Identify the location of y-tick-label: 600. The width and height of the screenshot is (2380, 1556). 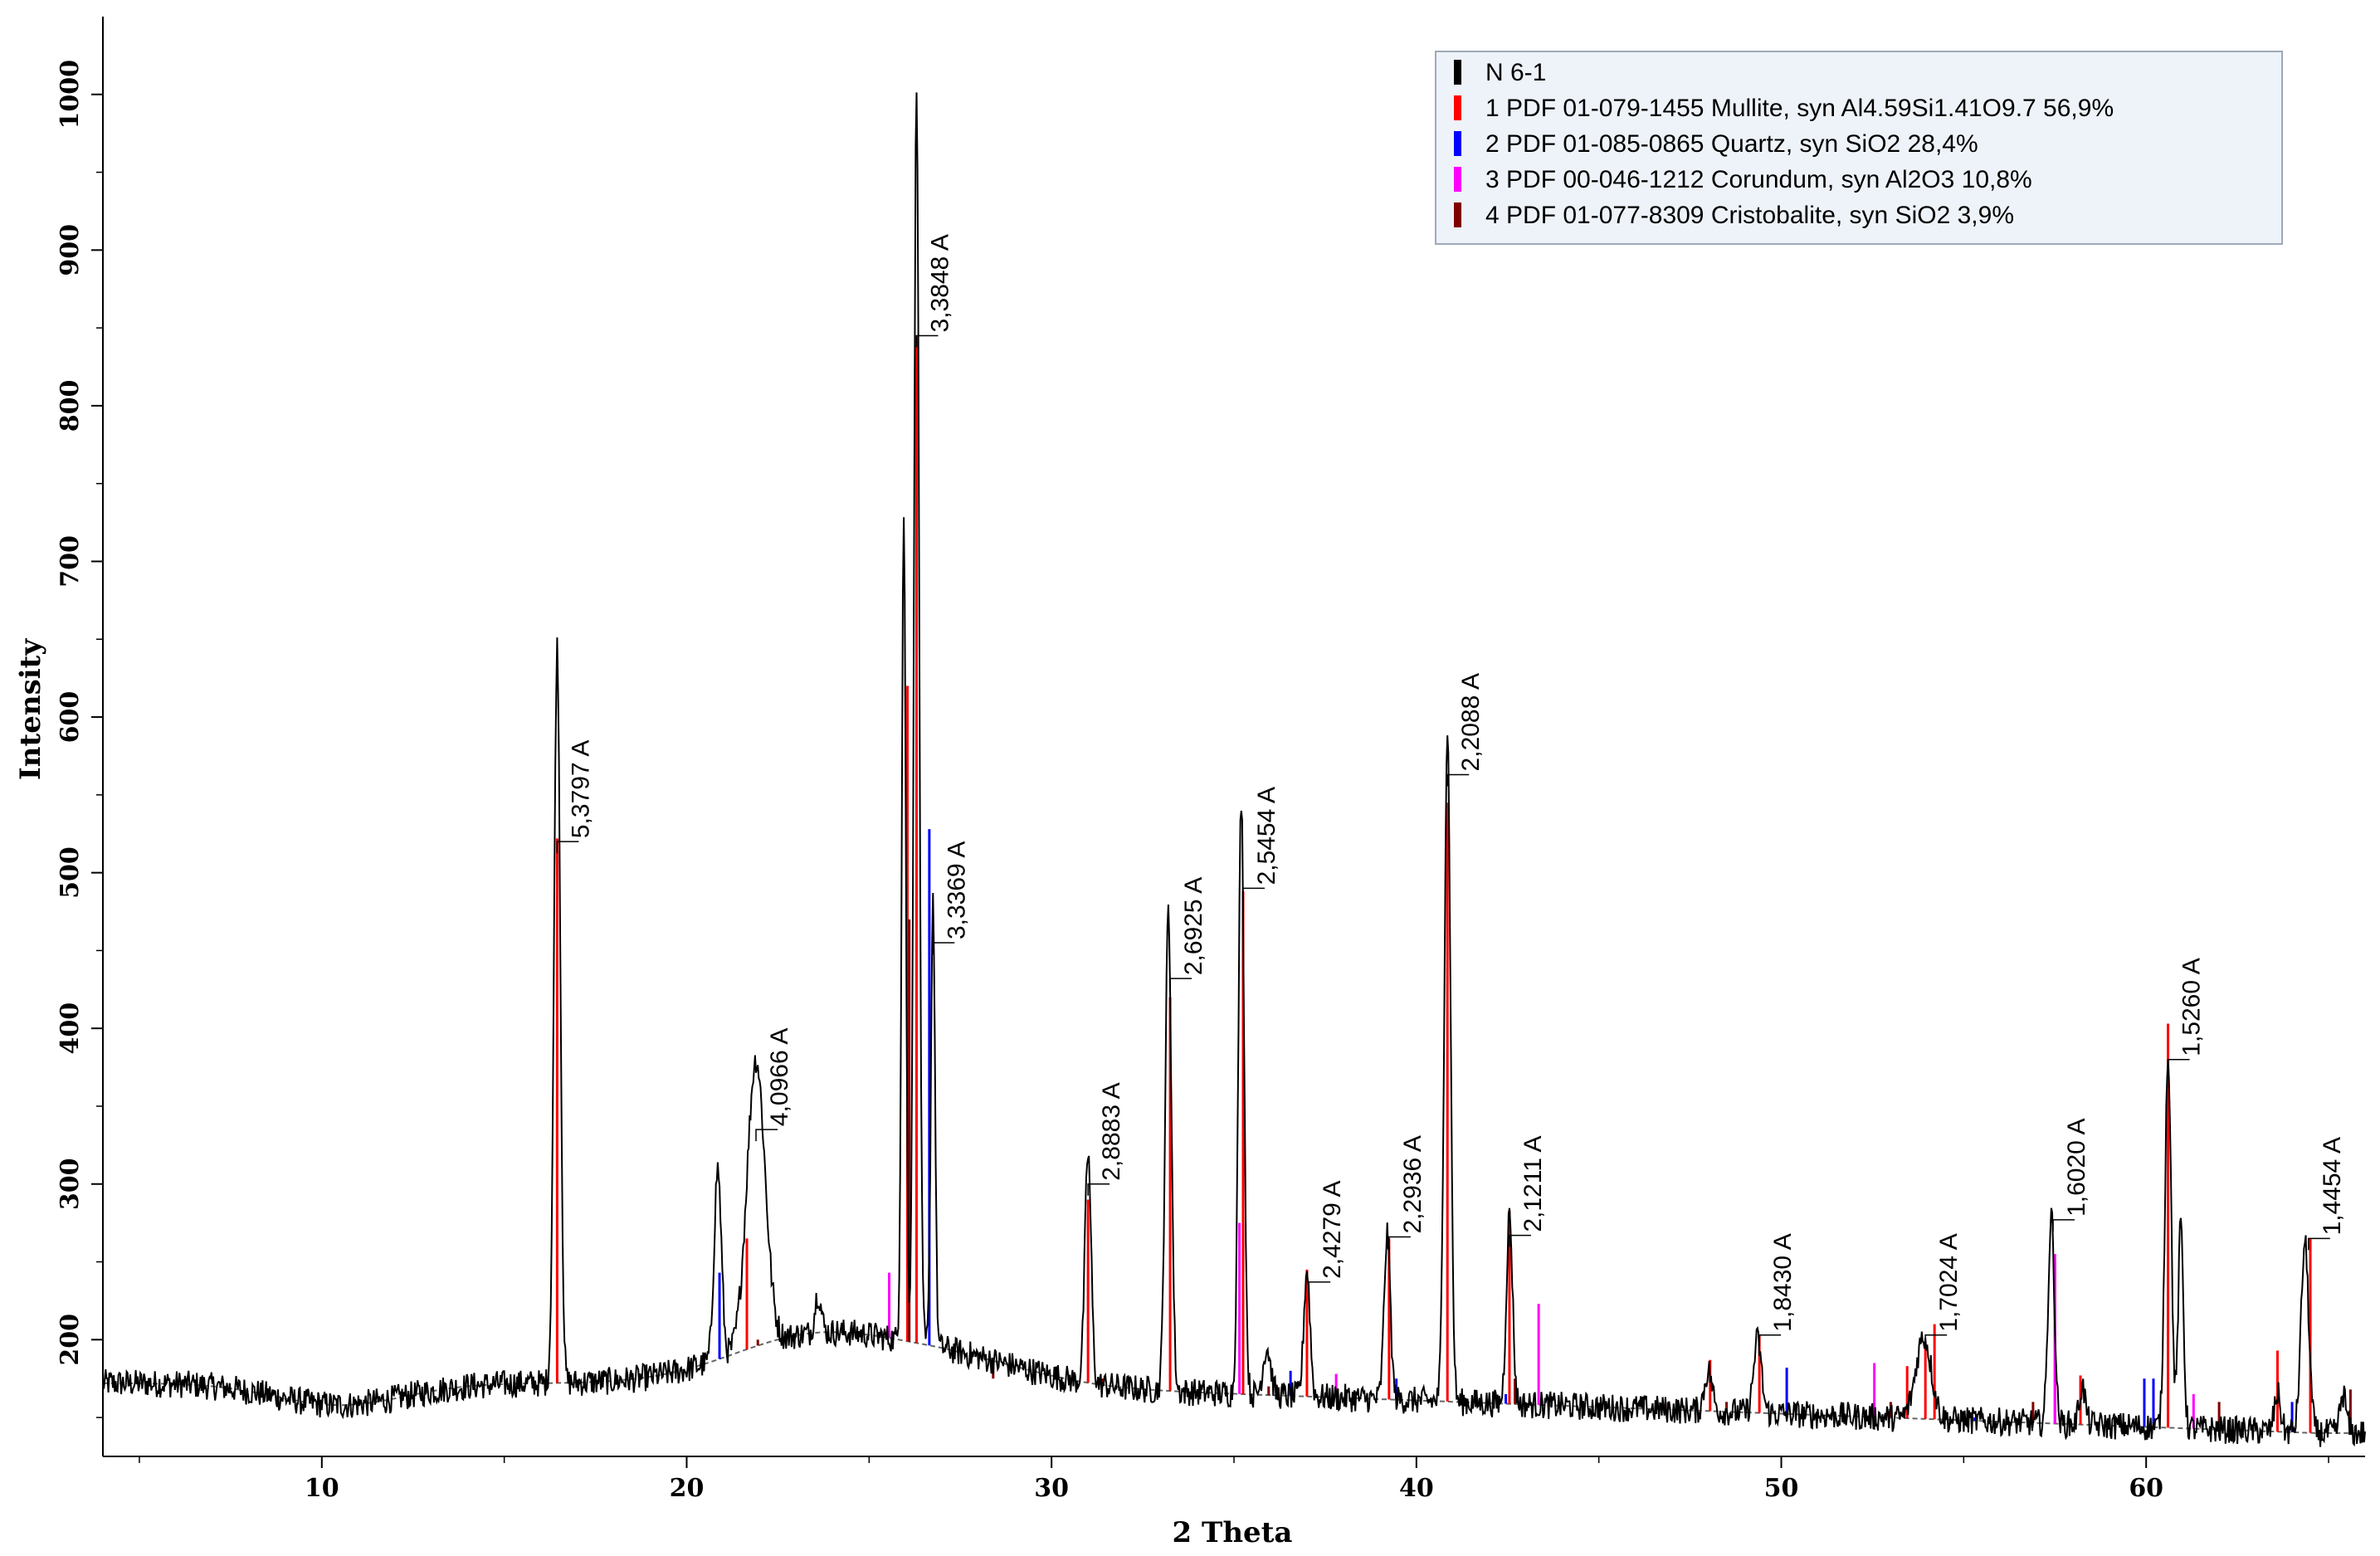
(70, 717).